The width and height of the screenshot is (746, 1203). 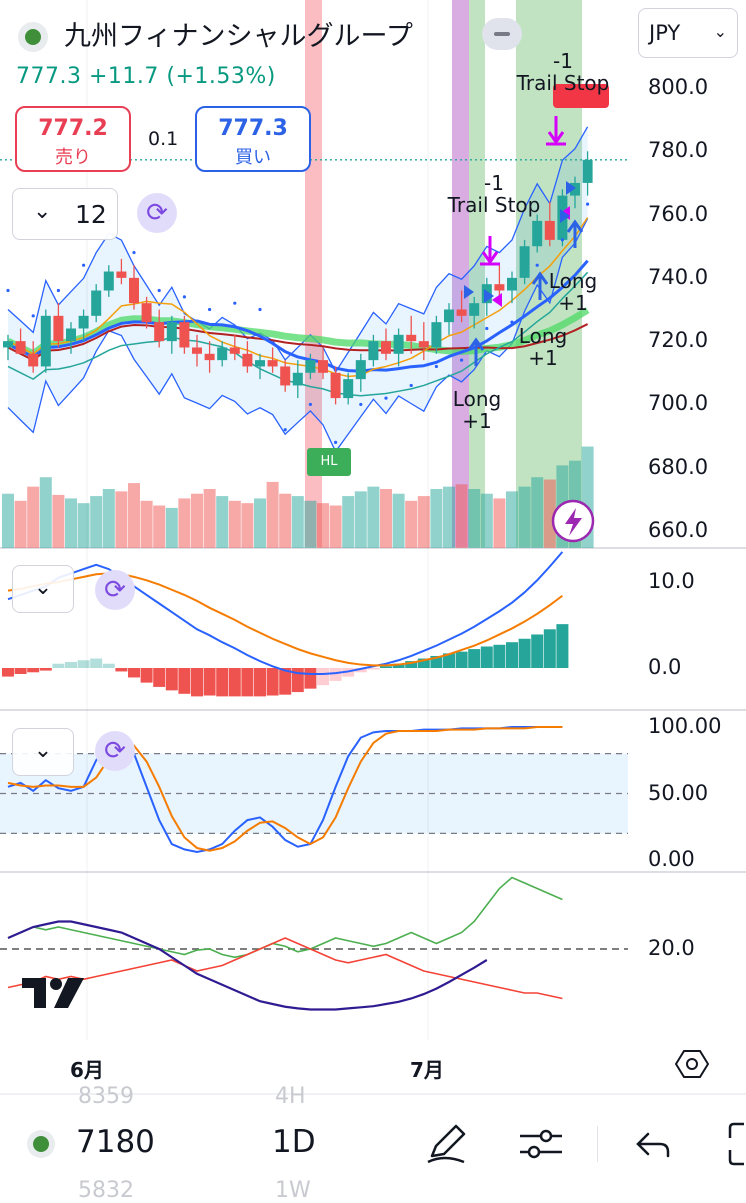 What do you see at coordinates (146, 76) in the screenshot?
I see `price-change-line: 777.3 +11.7 (+1.53%)` at bounding box center [146, 76].